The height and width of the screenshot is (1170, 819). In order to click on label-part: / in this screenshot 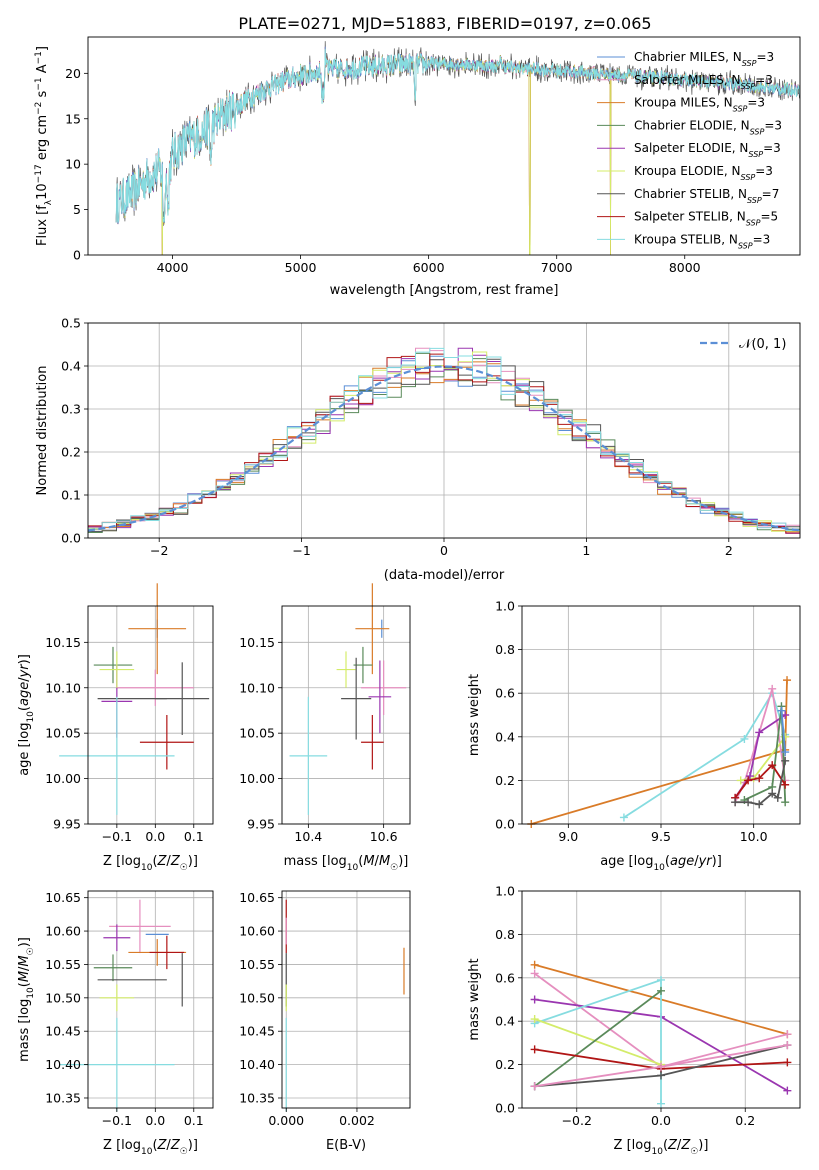, I will do `click(168, 1145)`.